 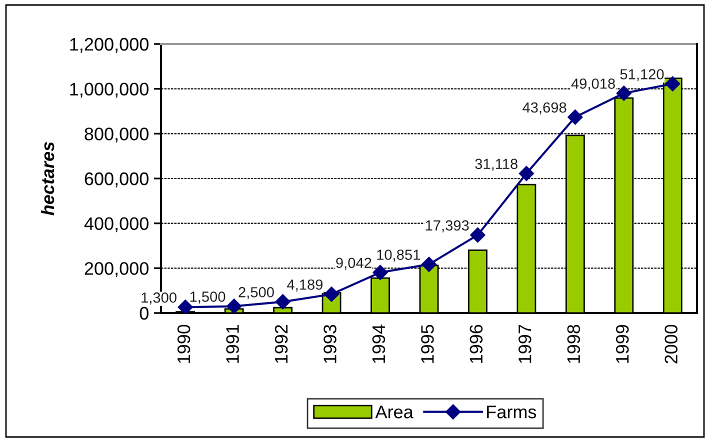 What do you see at coordinates (525, 344) in the screenshot?
I see `x-tick-label: 1997` at bounding box center [525, 344].